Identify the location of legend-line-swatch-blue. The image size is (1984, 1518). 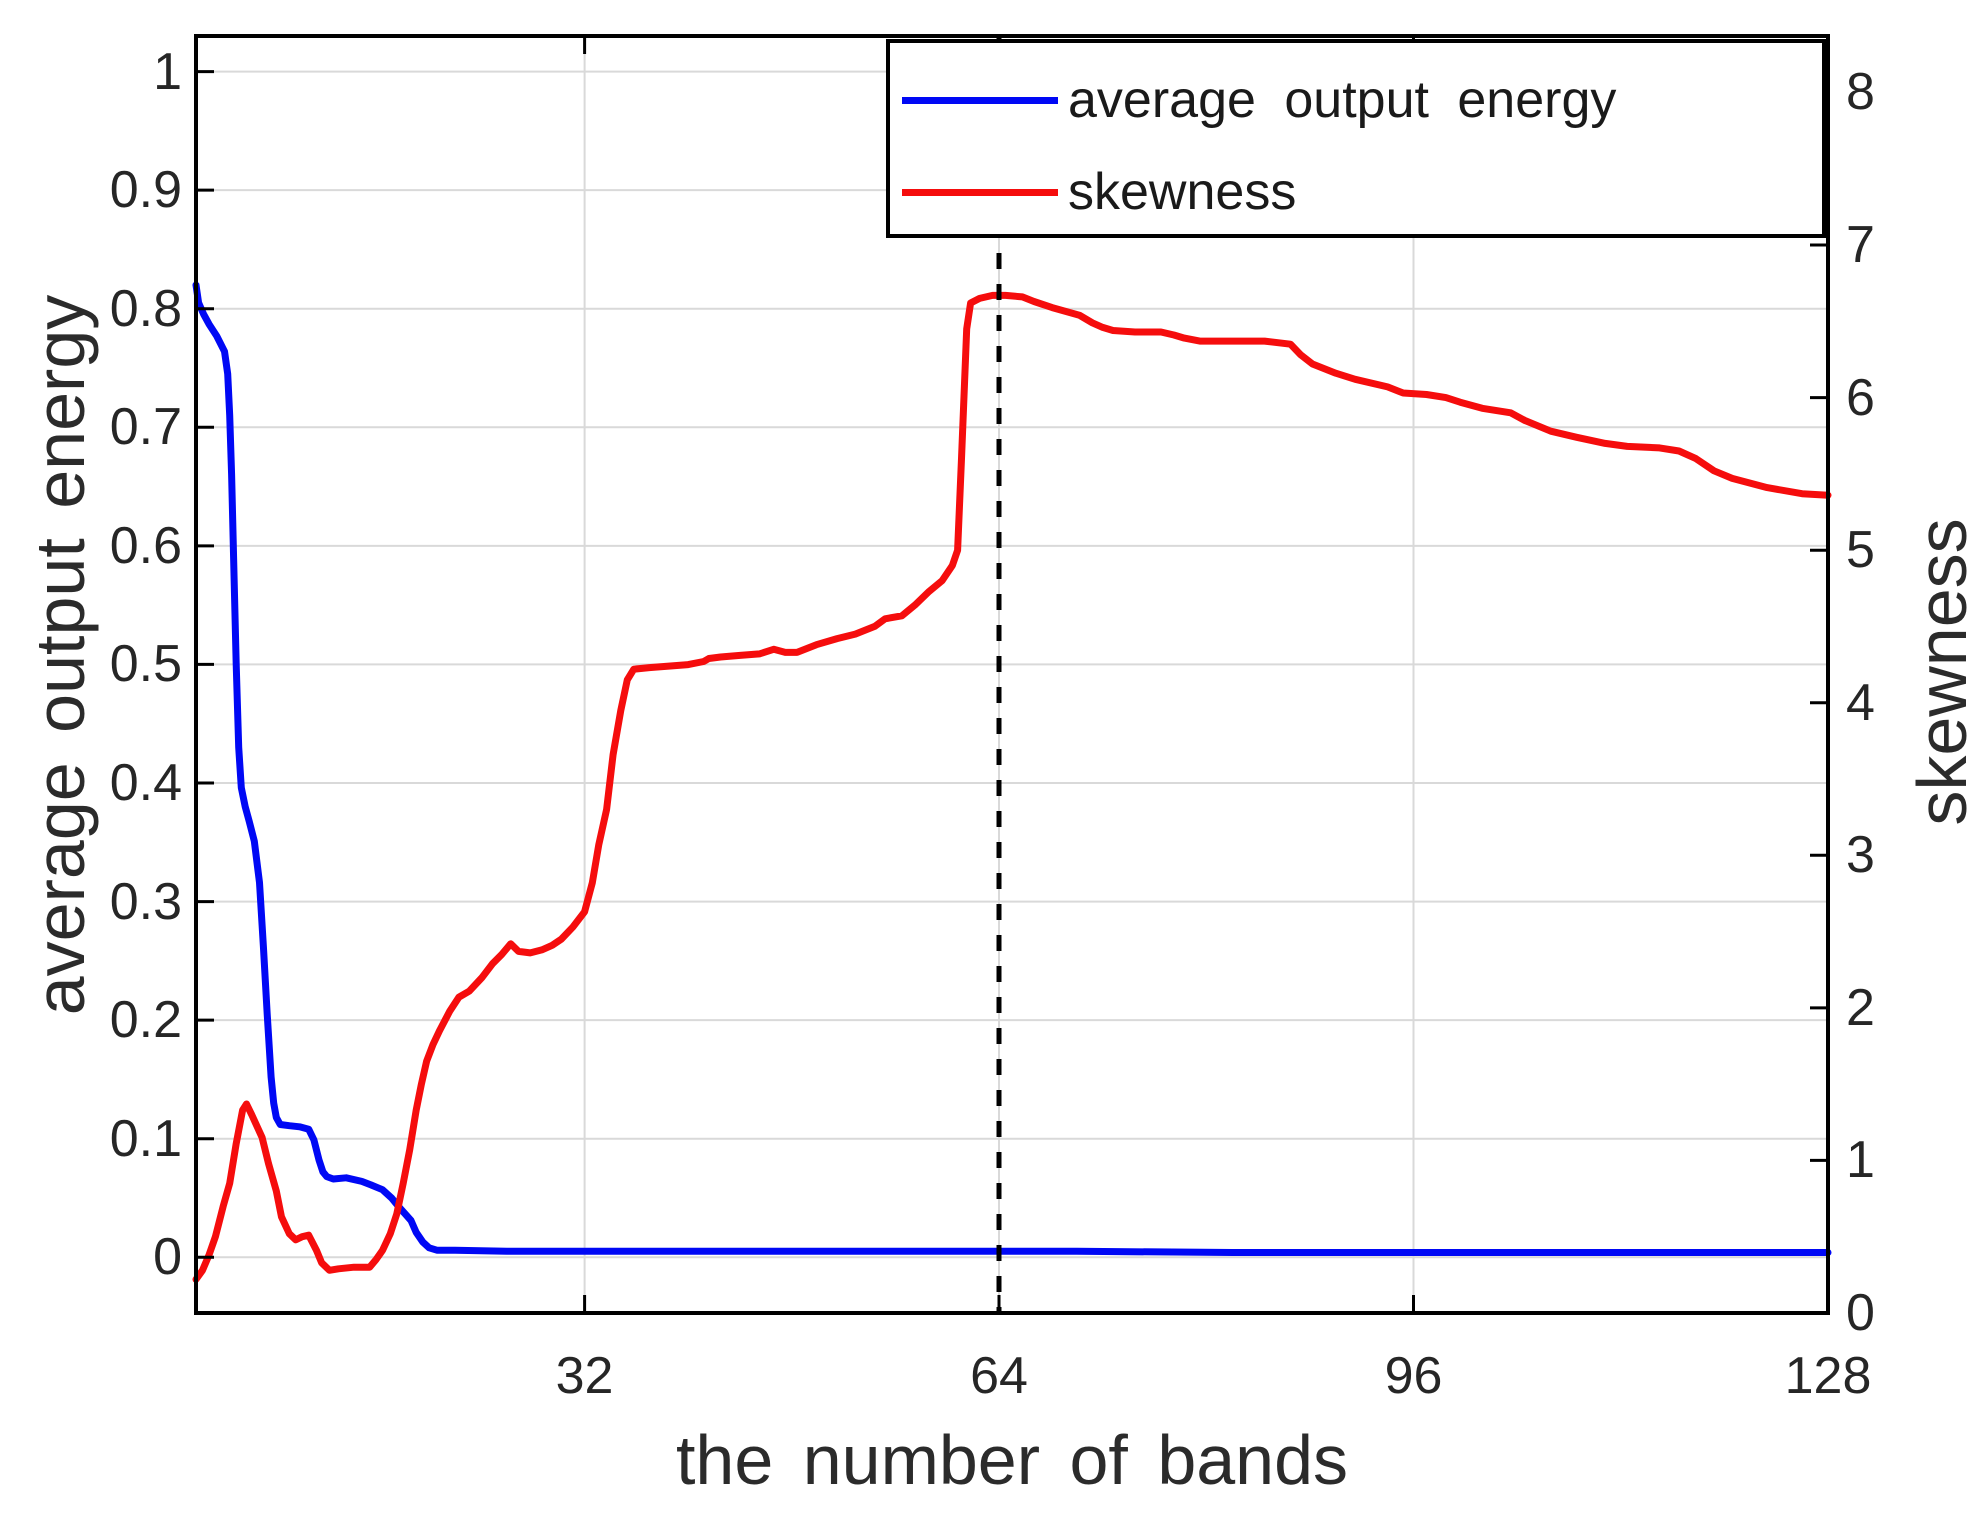
(980, 100).